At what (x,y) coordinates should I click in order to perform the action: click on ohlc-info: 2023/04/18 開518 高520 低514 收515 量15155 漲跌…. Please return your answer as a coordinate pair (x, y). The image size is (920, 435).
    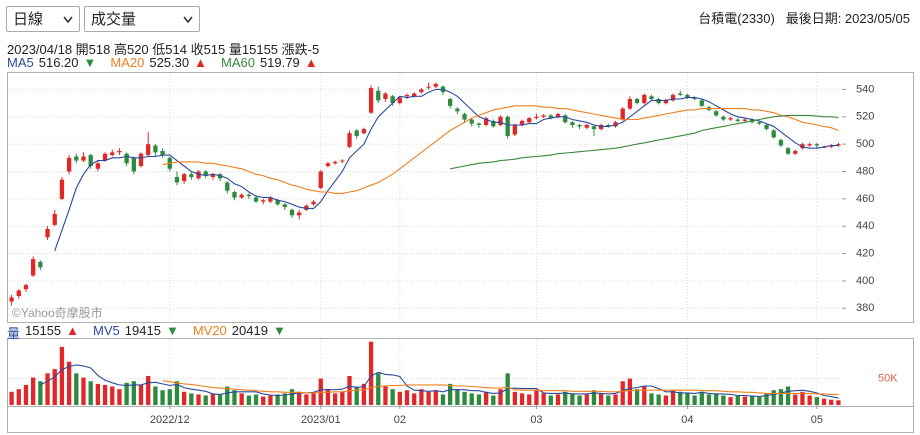
    Looking at the image, I should click on (163, 49).